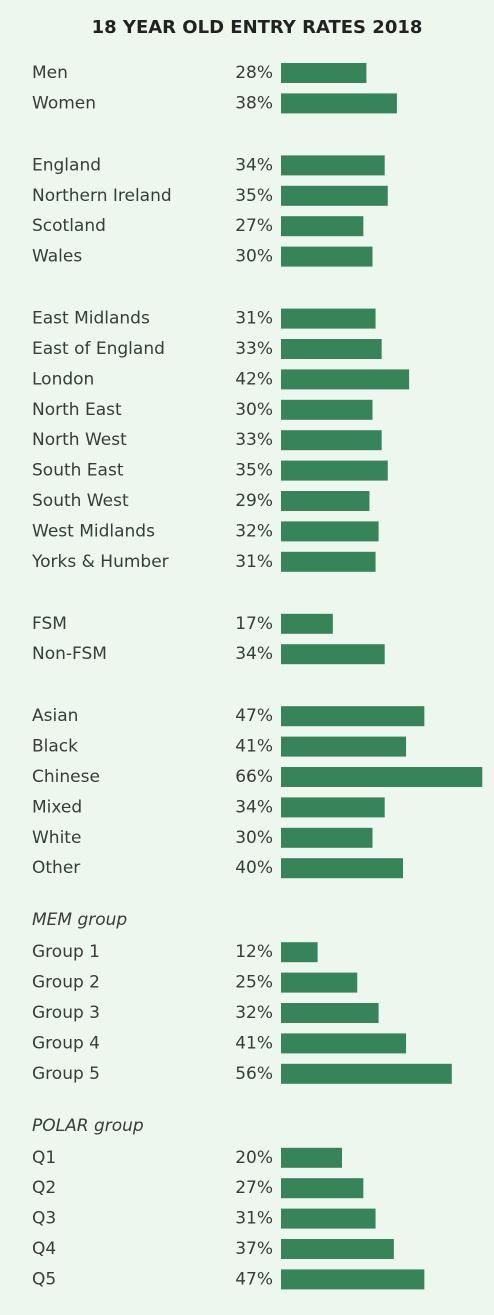 The image size is (494, 1315). What do you see at coordinates (44, 1219) in the screenshot?
I see `category-label: Q3` at bounding box center [44, 1219].